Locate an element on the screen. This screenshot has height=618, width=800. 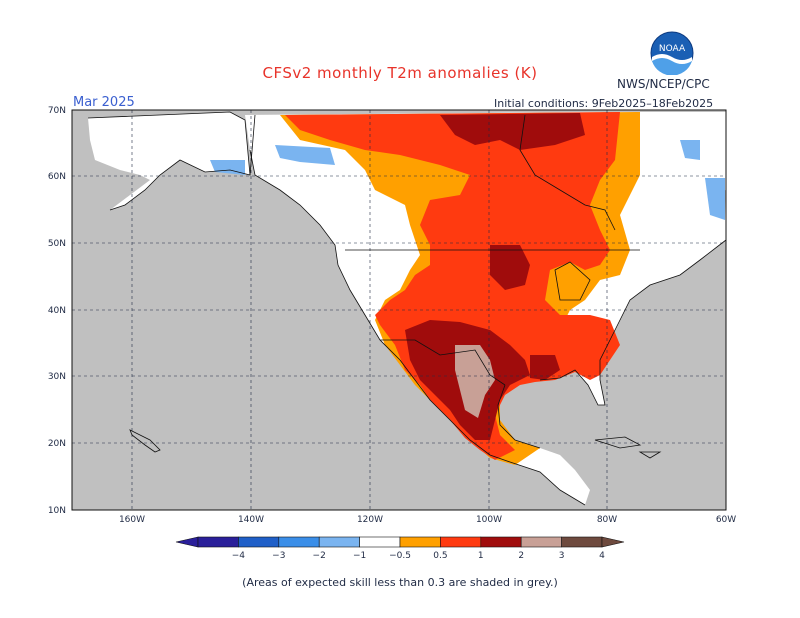
lon-label: 60W is located at coordinates (726, 520).